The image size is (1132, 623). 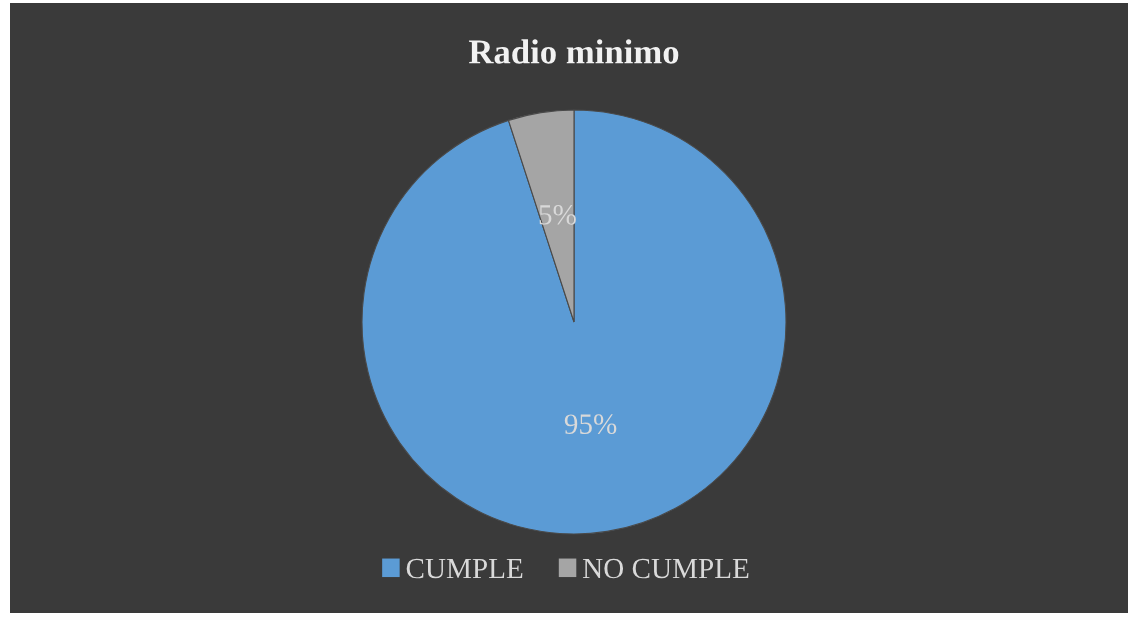 What do you see at coordinates (665, 568) in the screenshot?
I see `legend-label: NO CUMPLE` at bounding box center [665, 568].